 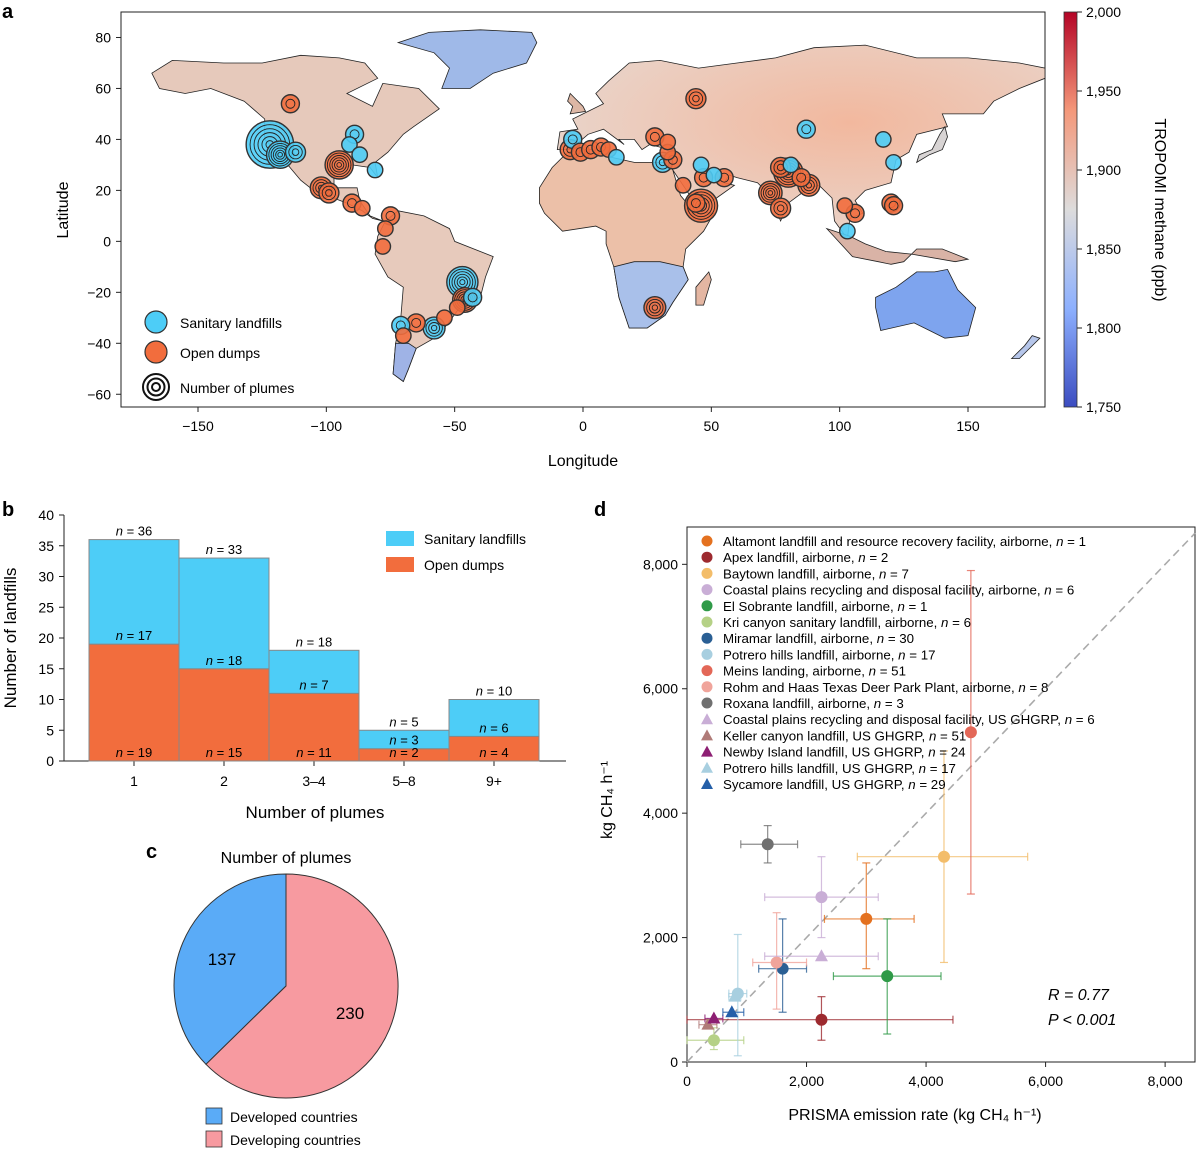 What do you see at coordinates (103, 37) in the screenshot?
I see `map-y-tick-label: 80` at bounding box center [103, 37].